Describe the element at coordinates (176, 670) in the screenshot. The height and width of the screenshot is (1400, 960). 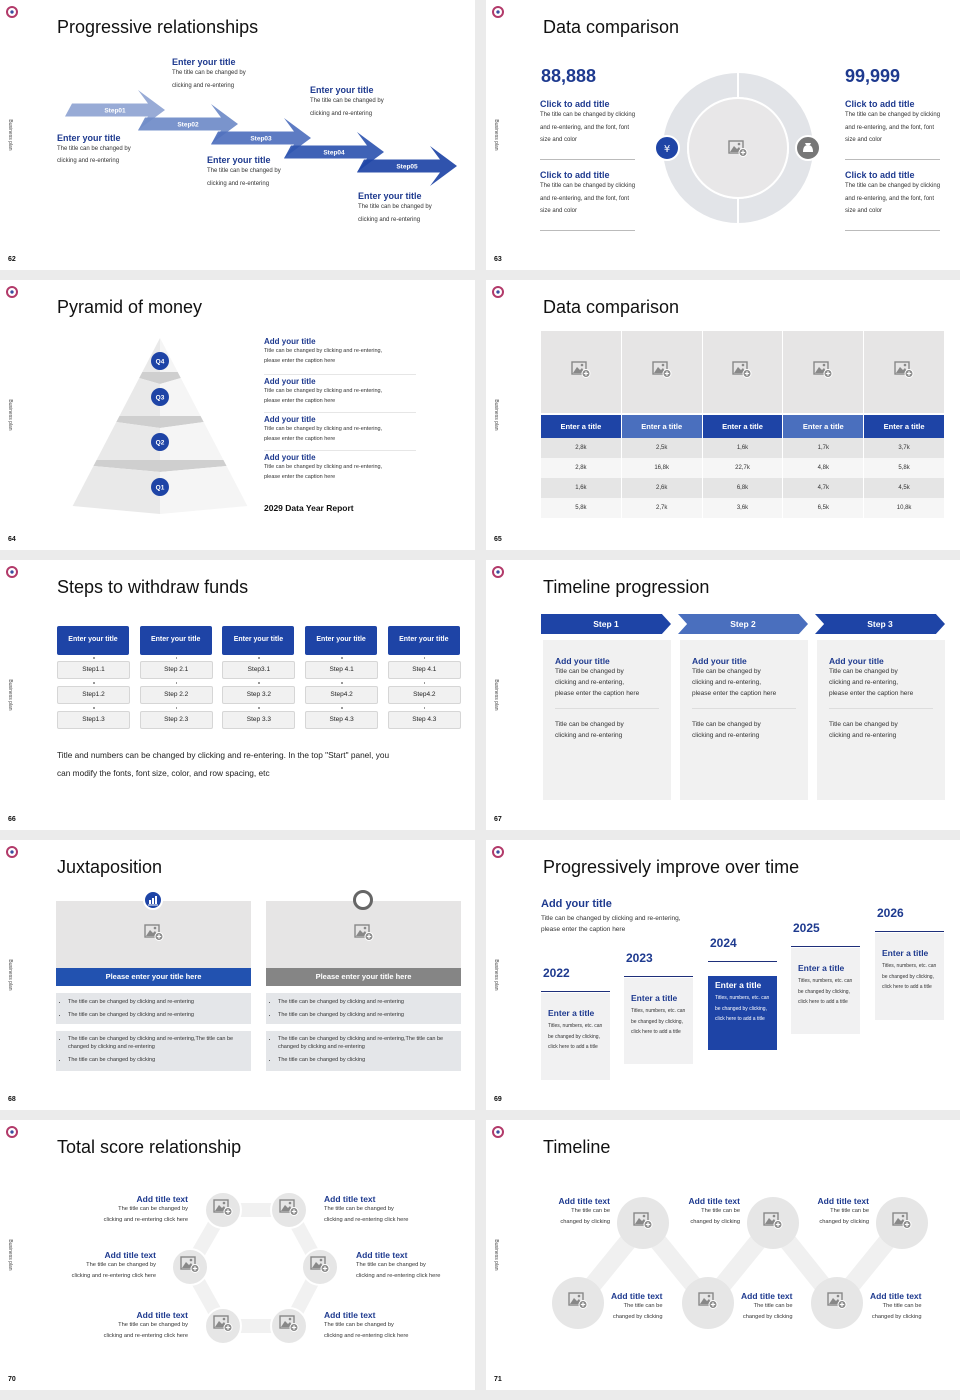
I see `step-box: Step 2.1` at that location.